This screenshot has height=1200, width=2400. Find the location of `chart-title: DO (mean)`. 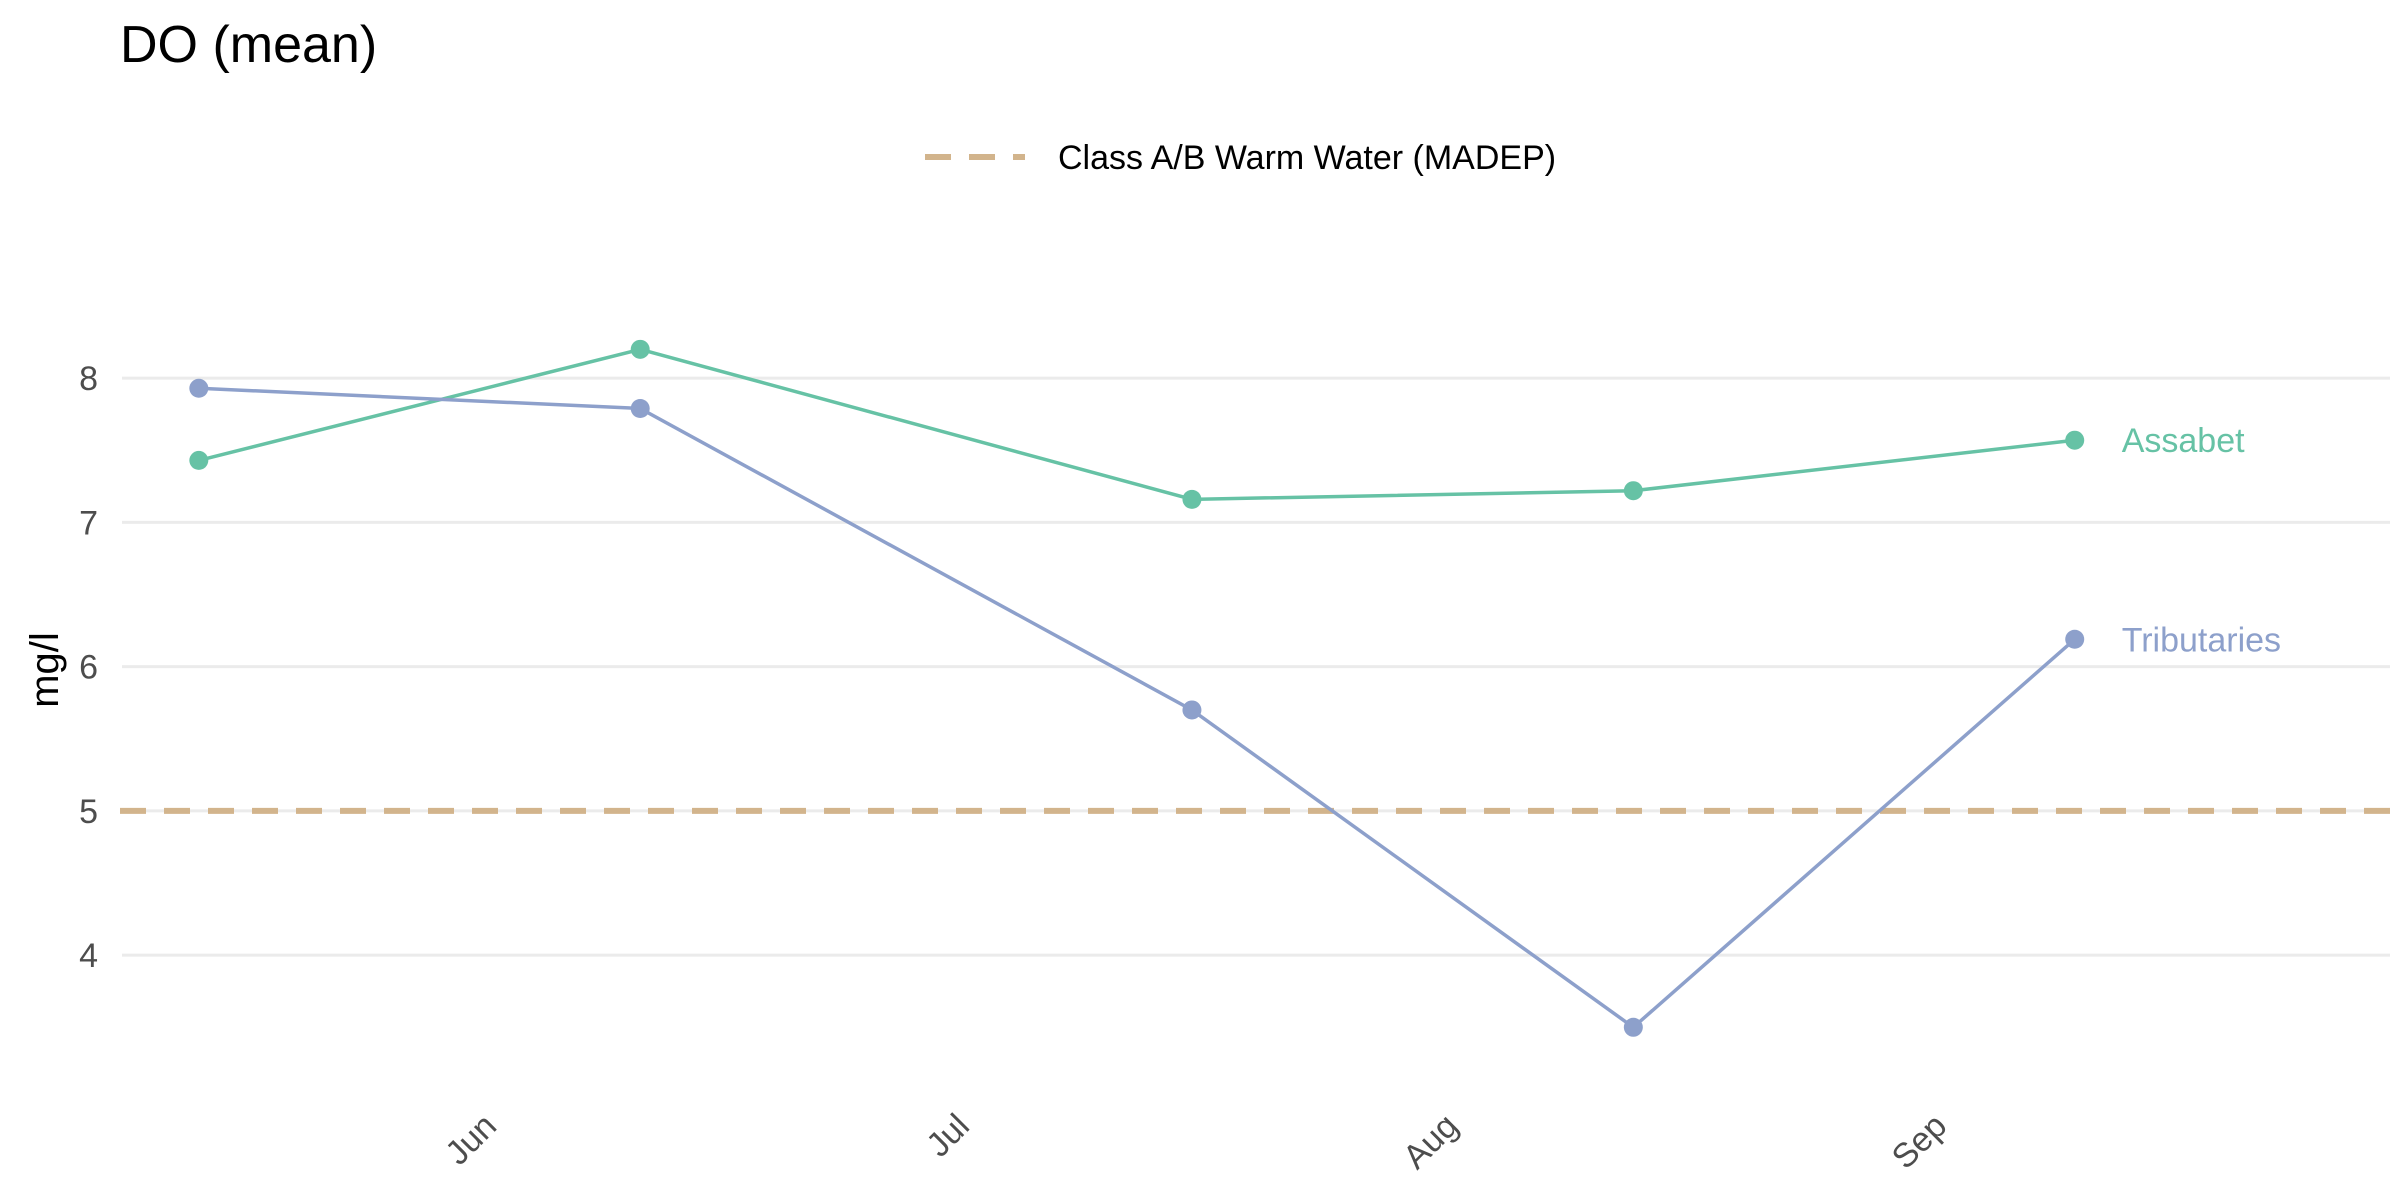

chart-title: DO (mean) is located at coordinates (248, 45).